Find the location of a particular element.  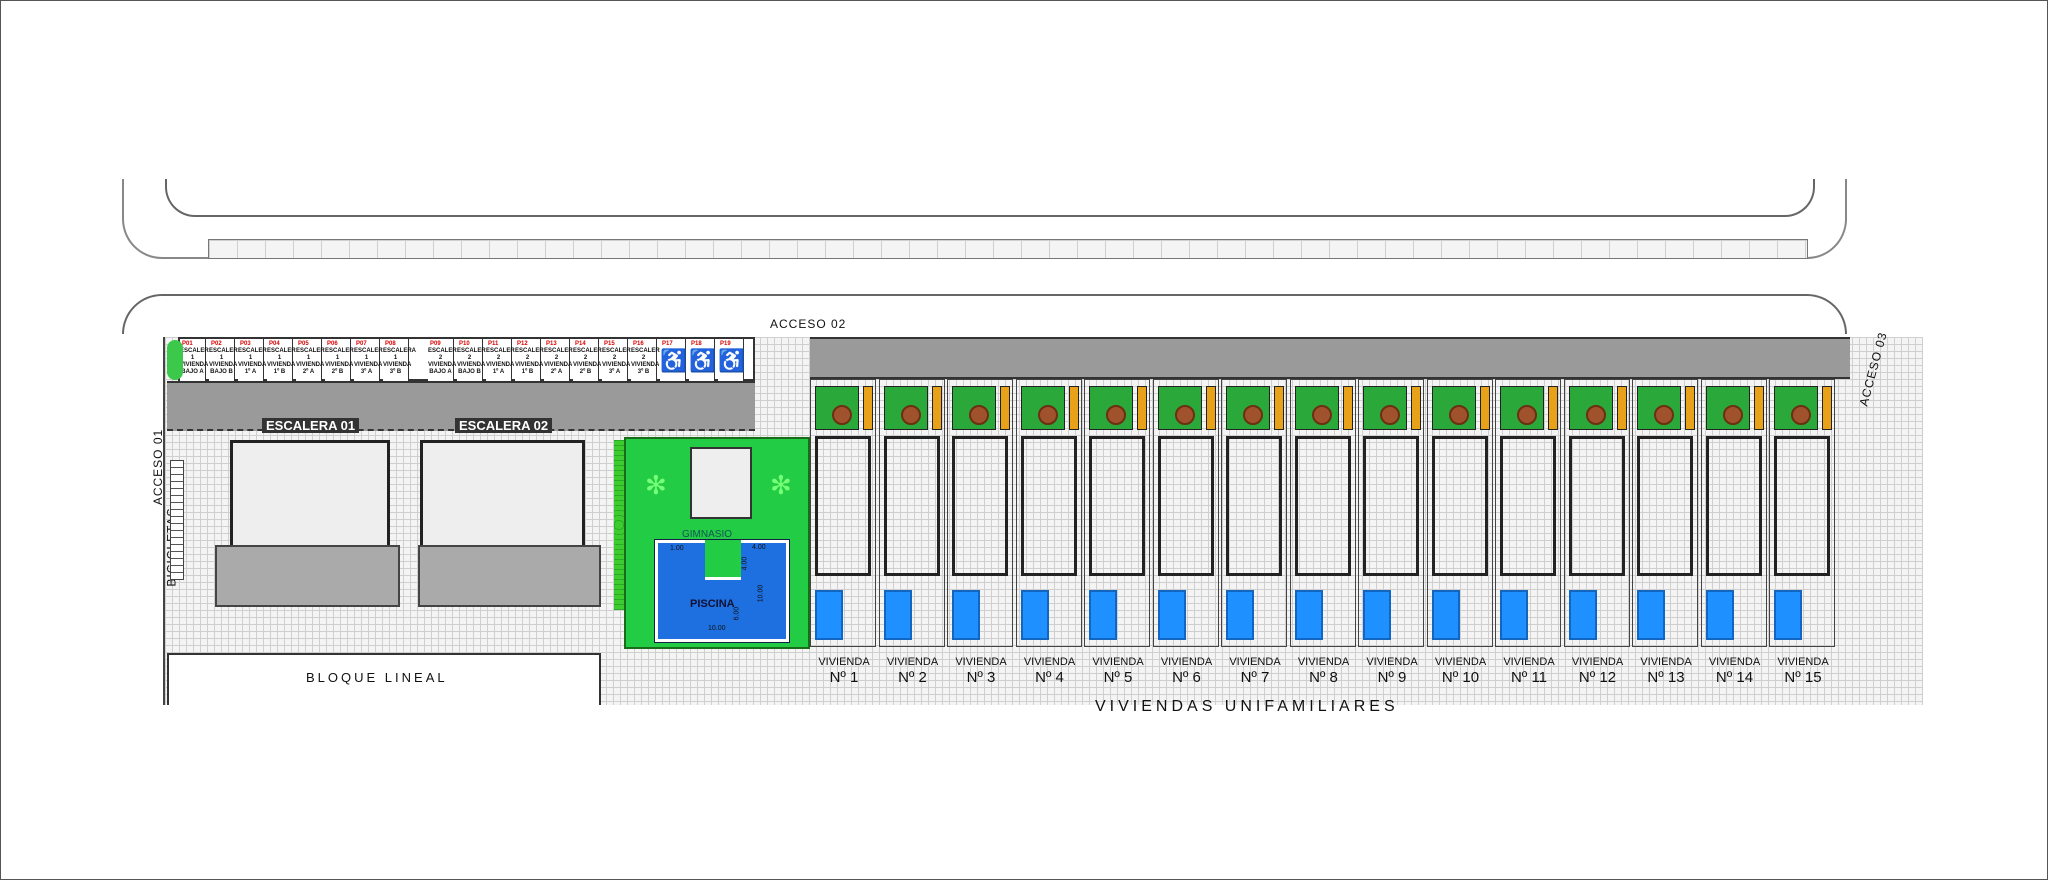

parking-space: P03 ESCALERA 1 VIVIENDA 1º A is located at coordinates (255, 361).